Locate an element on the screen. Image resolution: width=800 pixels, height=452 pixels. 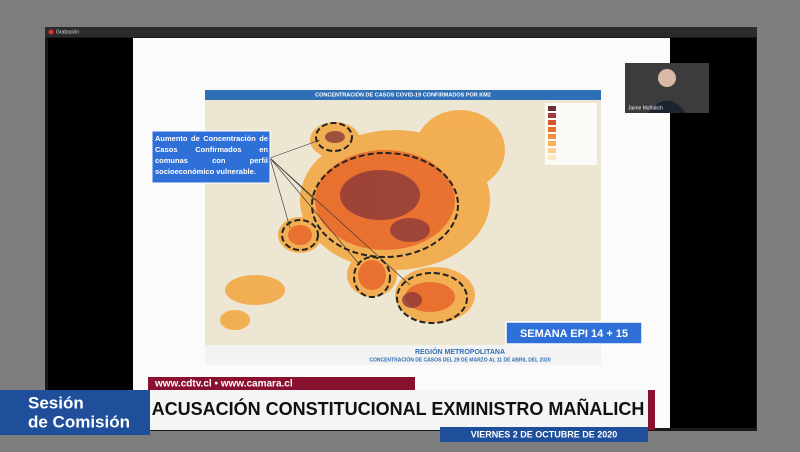
headline-bar is located at coordinates (402, 410).